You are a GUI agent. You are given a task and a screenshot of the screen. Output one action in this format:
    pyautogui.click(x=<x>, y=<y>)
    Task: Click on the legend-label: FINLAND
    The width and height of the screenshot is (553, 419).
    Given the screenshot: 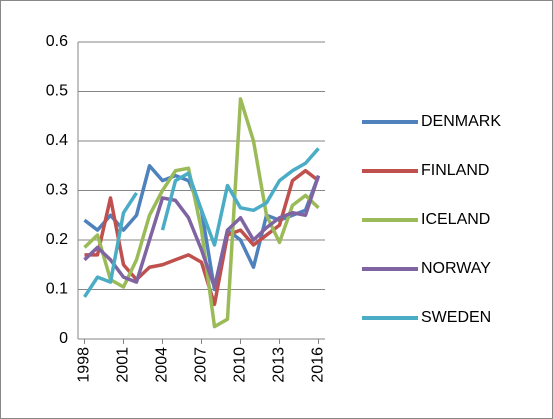 What is the action you would take?
    pyautogui.click(x=455, y=170)
    